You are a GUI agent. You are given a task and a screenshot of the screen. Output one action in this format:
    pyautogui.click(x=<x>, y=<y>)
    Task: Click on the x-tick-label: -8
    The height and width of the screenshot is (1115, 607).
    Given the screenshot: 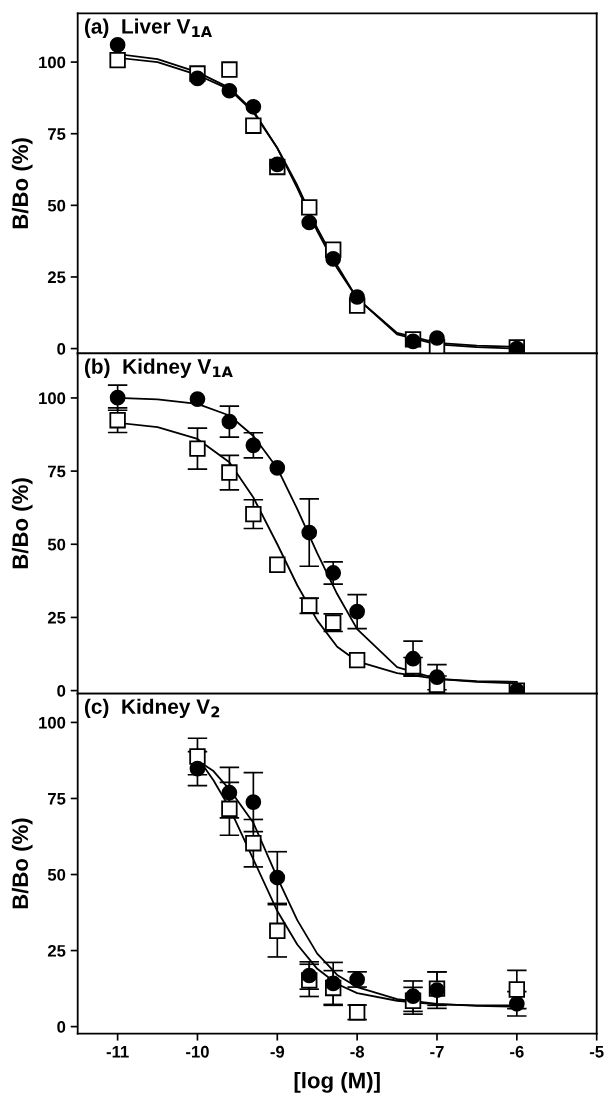 What is the action you would take?
    pyautogui.click(x=357, y=1051)
    